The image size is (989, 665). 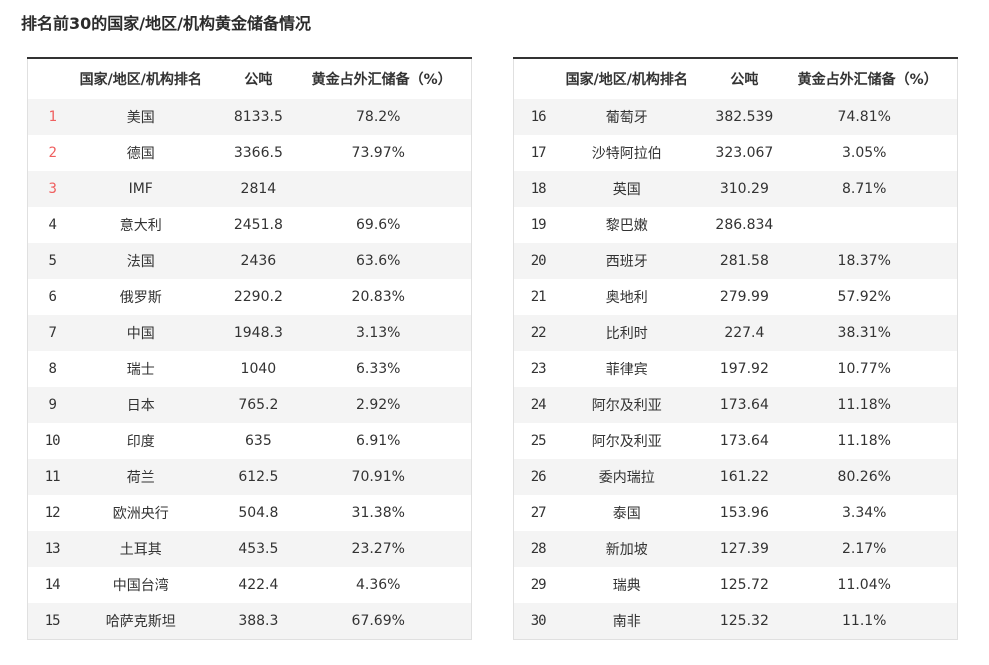 What do you see at coordinates (864, 620) in the screenshot?
I see `pct-cell: 11.1%` at bounding box center [864, 620].